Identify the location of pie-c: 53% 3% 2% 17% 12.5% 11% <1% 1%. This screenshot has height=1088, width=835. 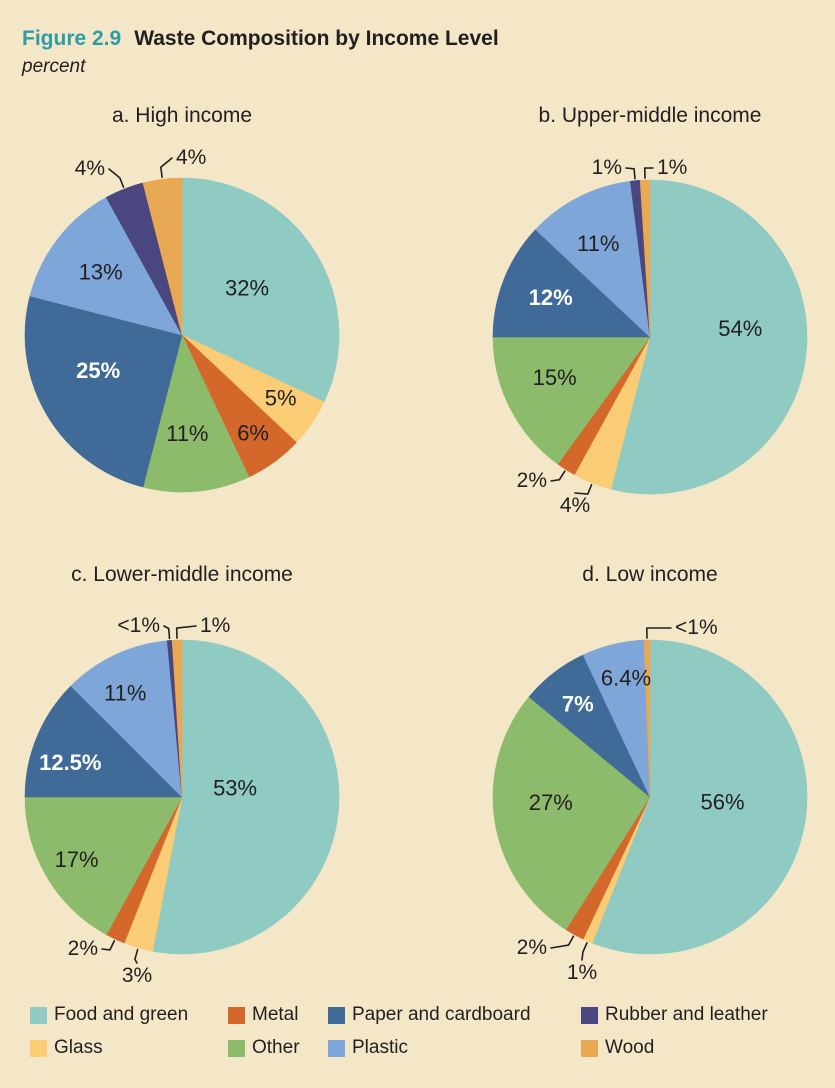
(182, 800).